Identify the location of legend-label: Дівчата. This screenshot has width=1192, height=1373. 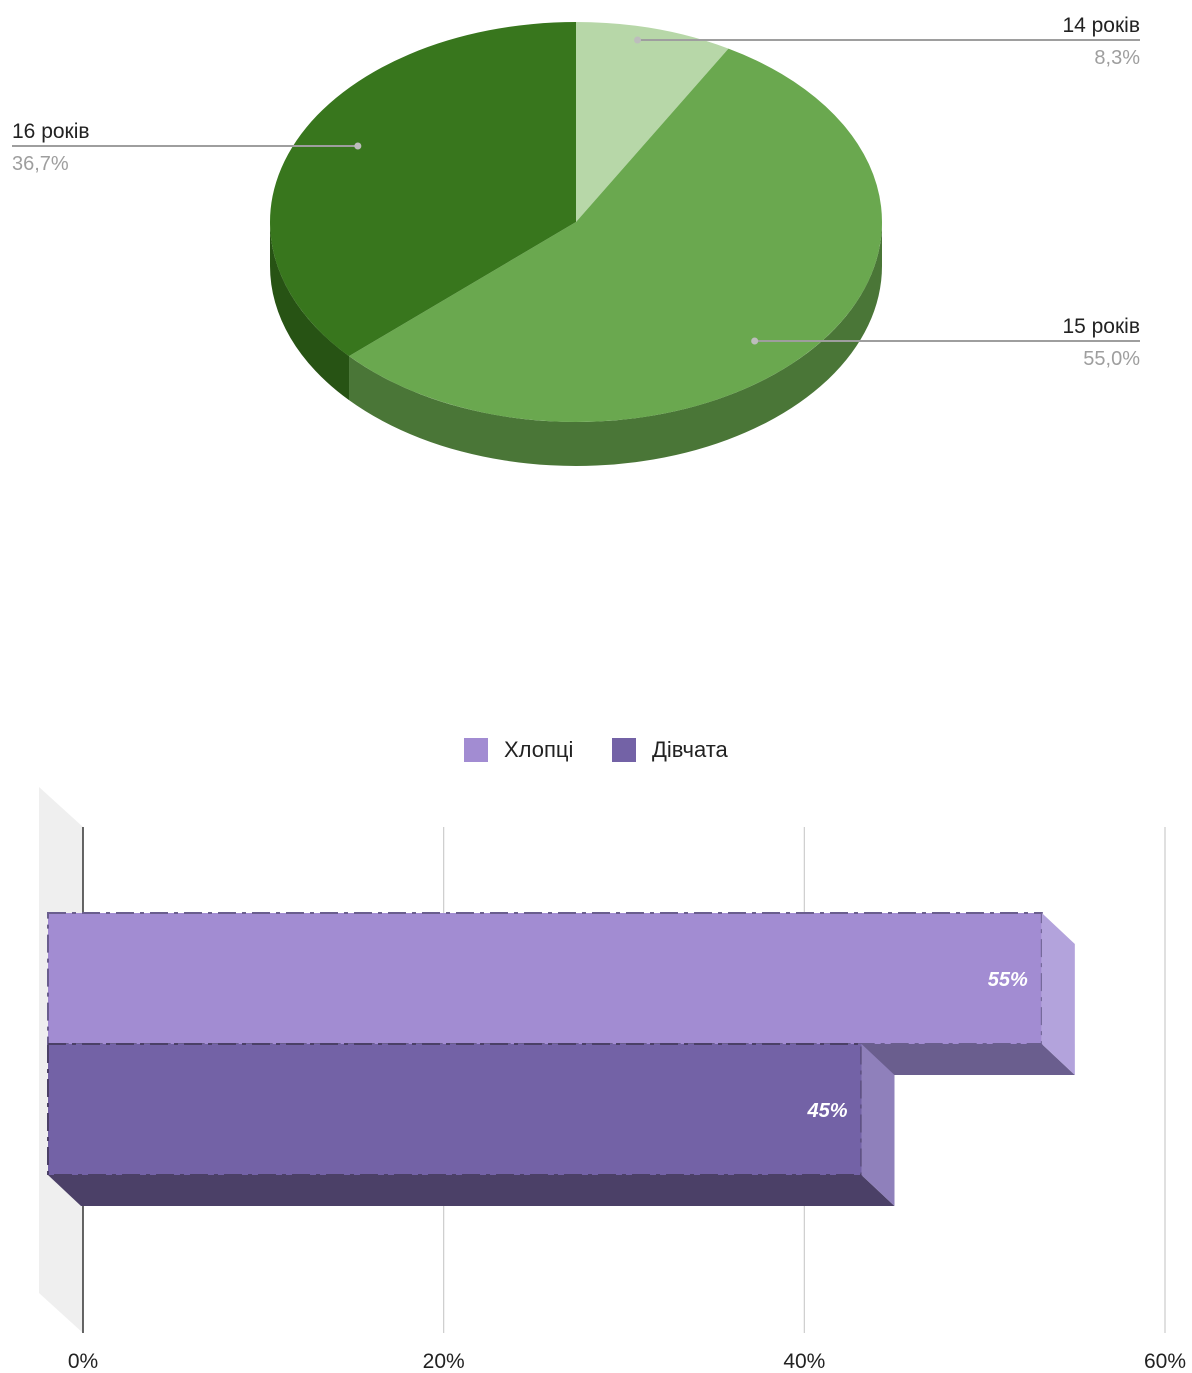
(690, 749).